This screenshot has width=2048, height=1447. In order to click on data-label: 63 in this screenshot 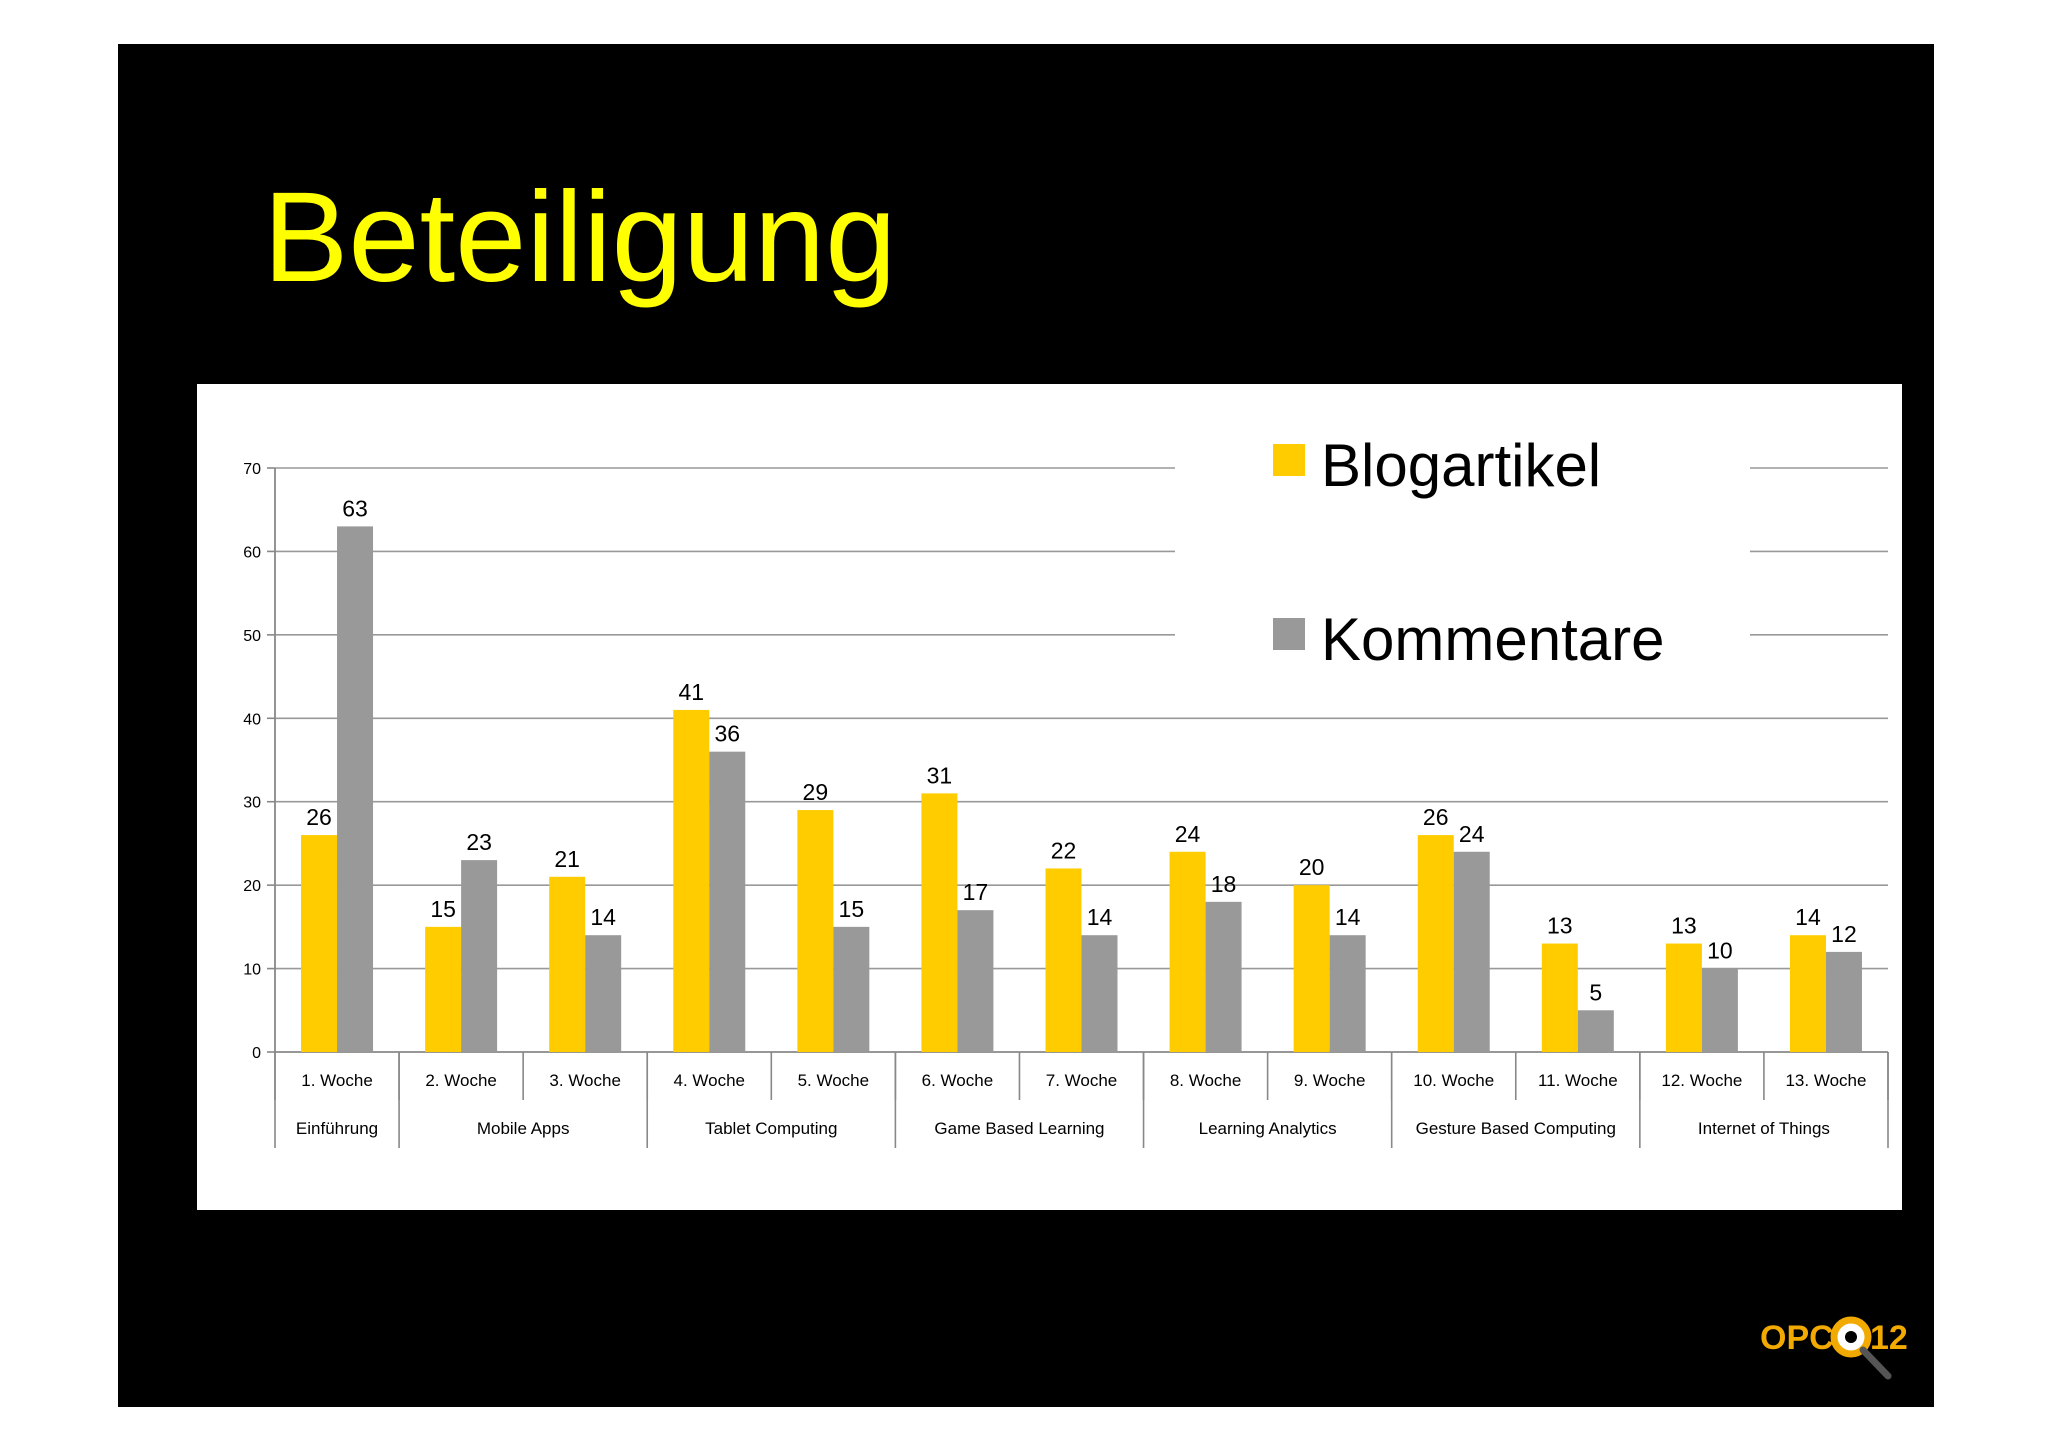, I will do `click(355, 508)`.